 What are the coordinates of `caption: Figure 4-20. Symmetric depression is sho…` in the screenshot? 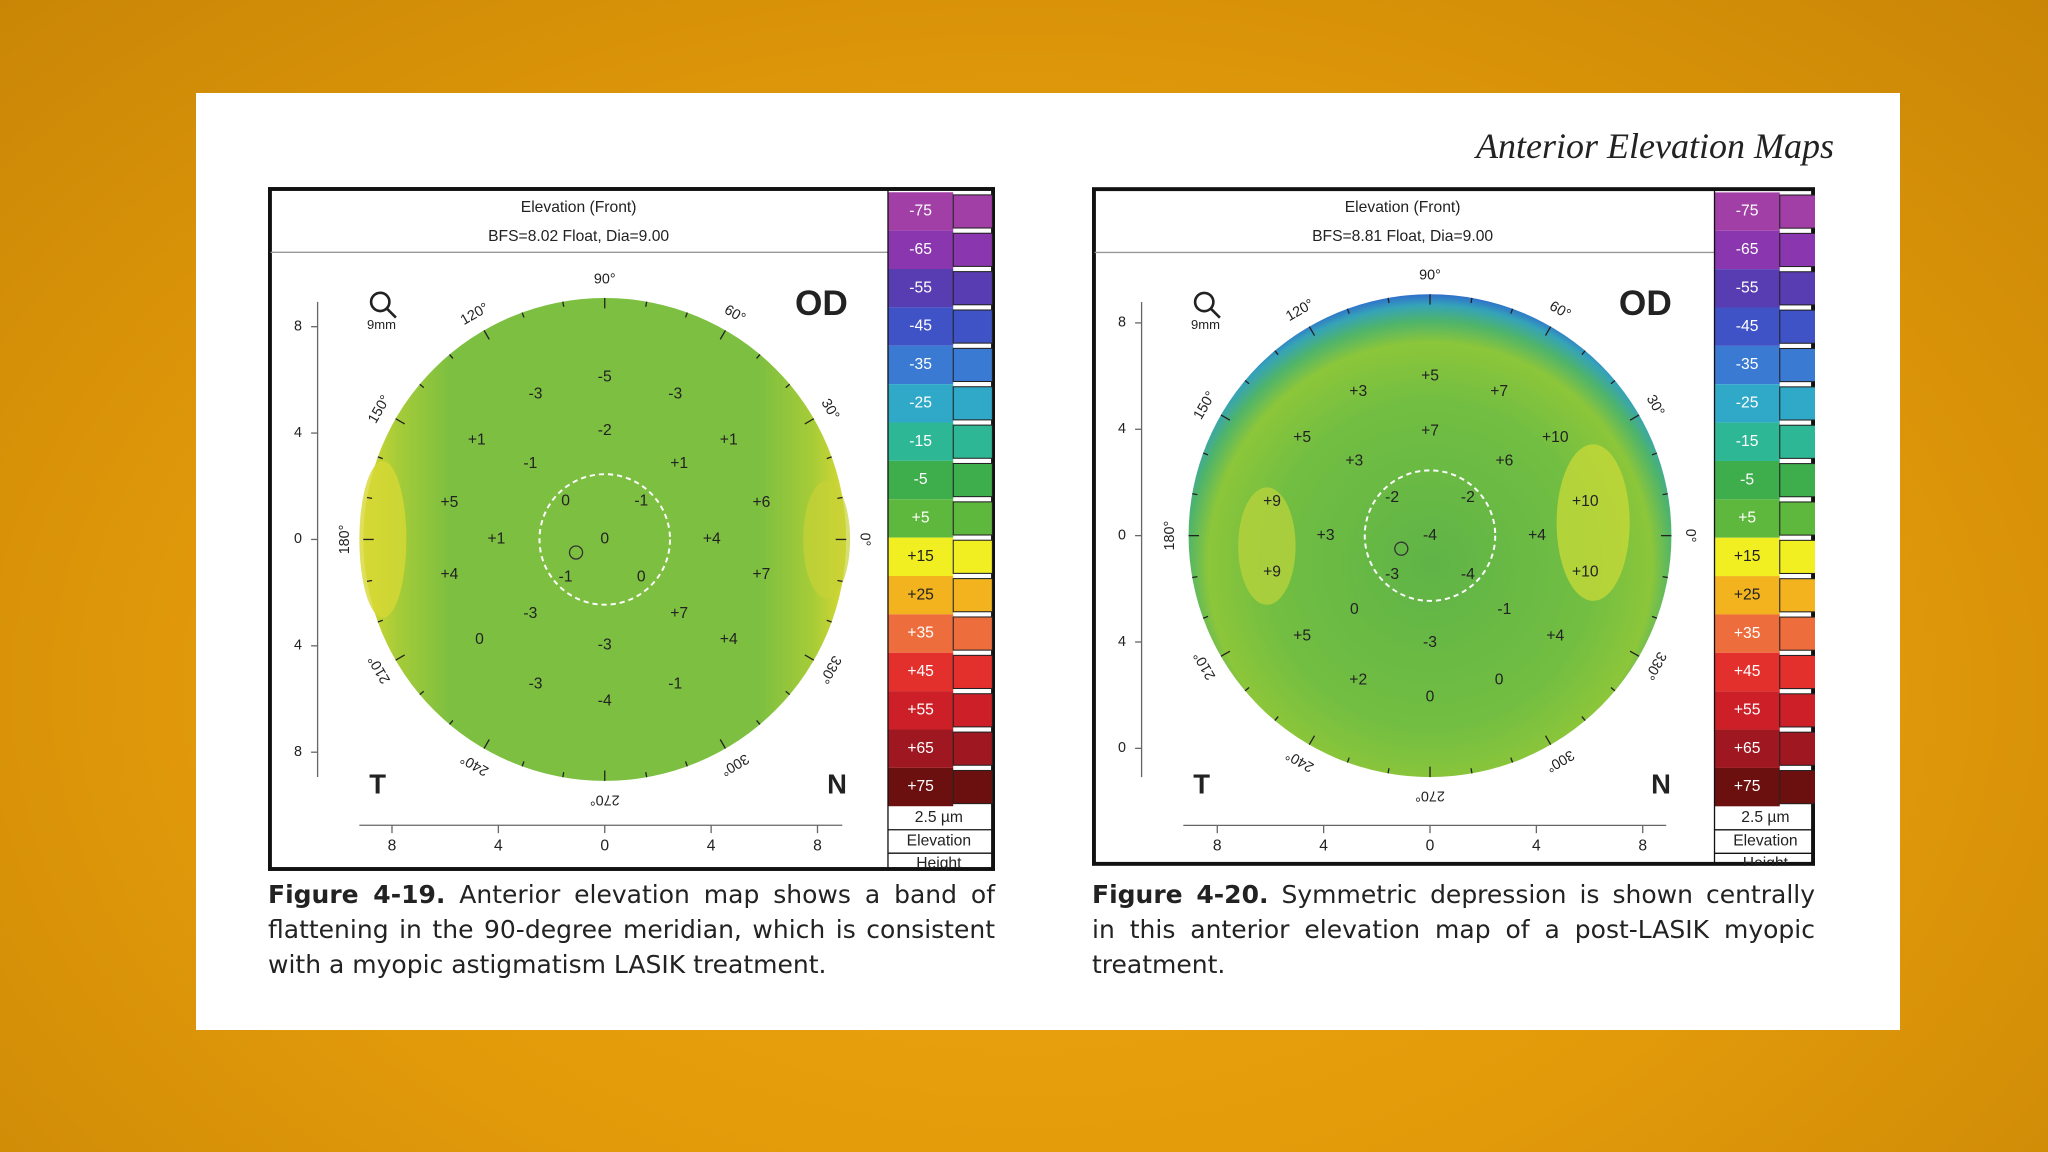 It's located at (1453, 929).